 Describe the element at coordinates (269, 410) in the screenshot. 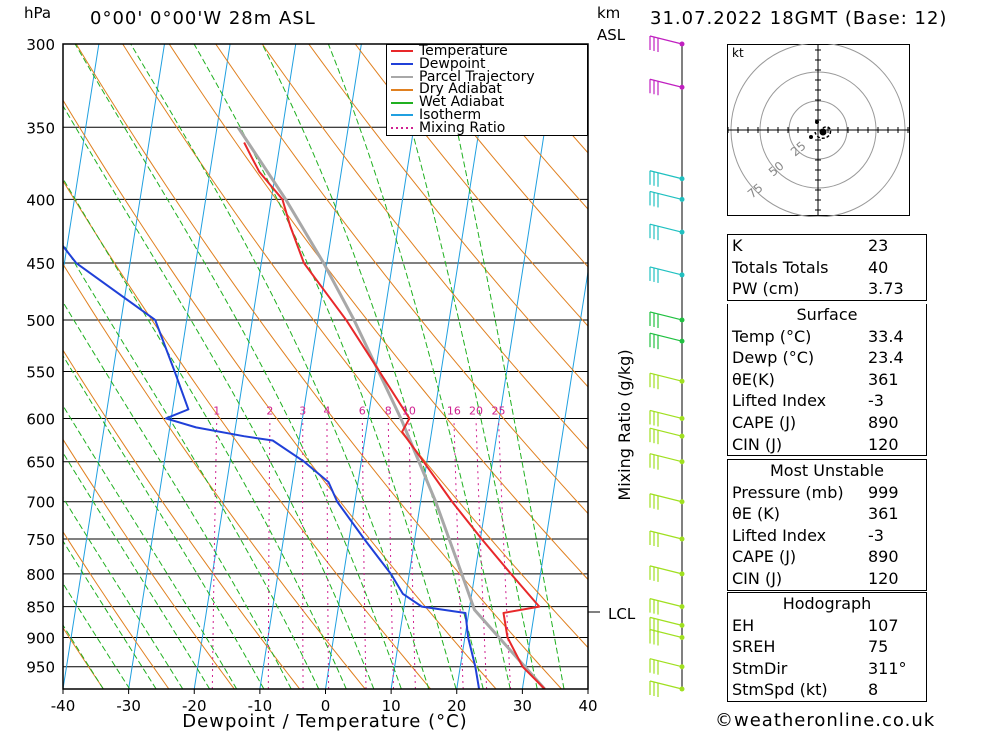

I see `mixing-ratio-label: 2` at that location.